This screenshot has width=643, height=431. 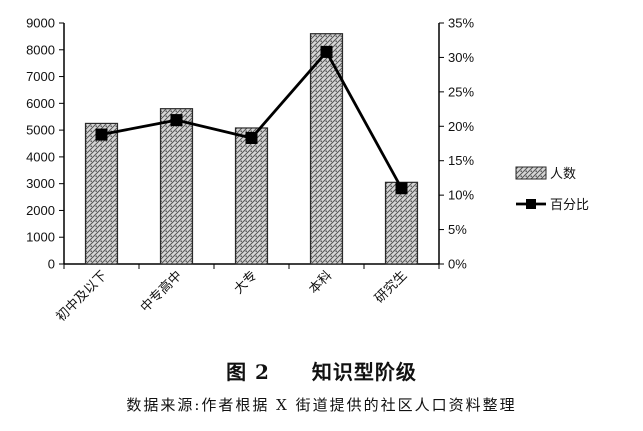 I want to click on y-left-tick-label: 9000, so click(x=40, y=23).